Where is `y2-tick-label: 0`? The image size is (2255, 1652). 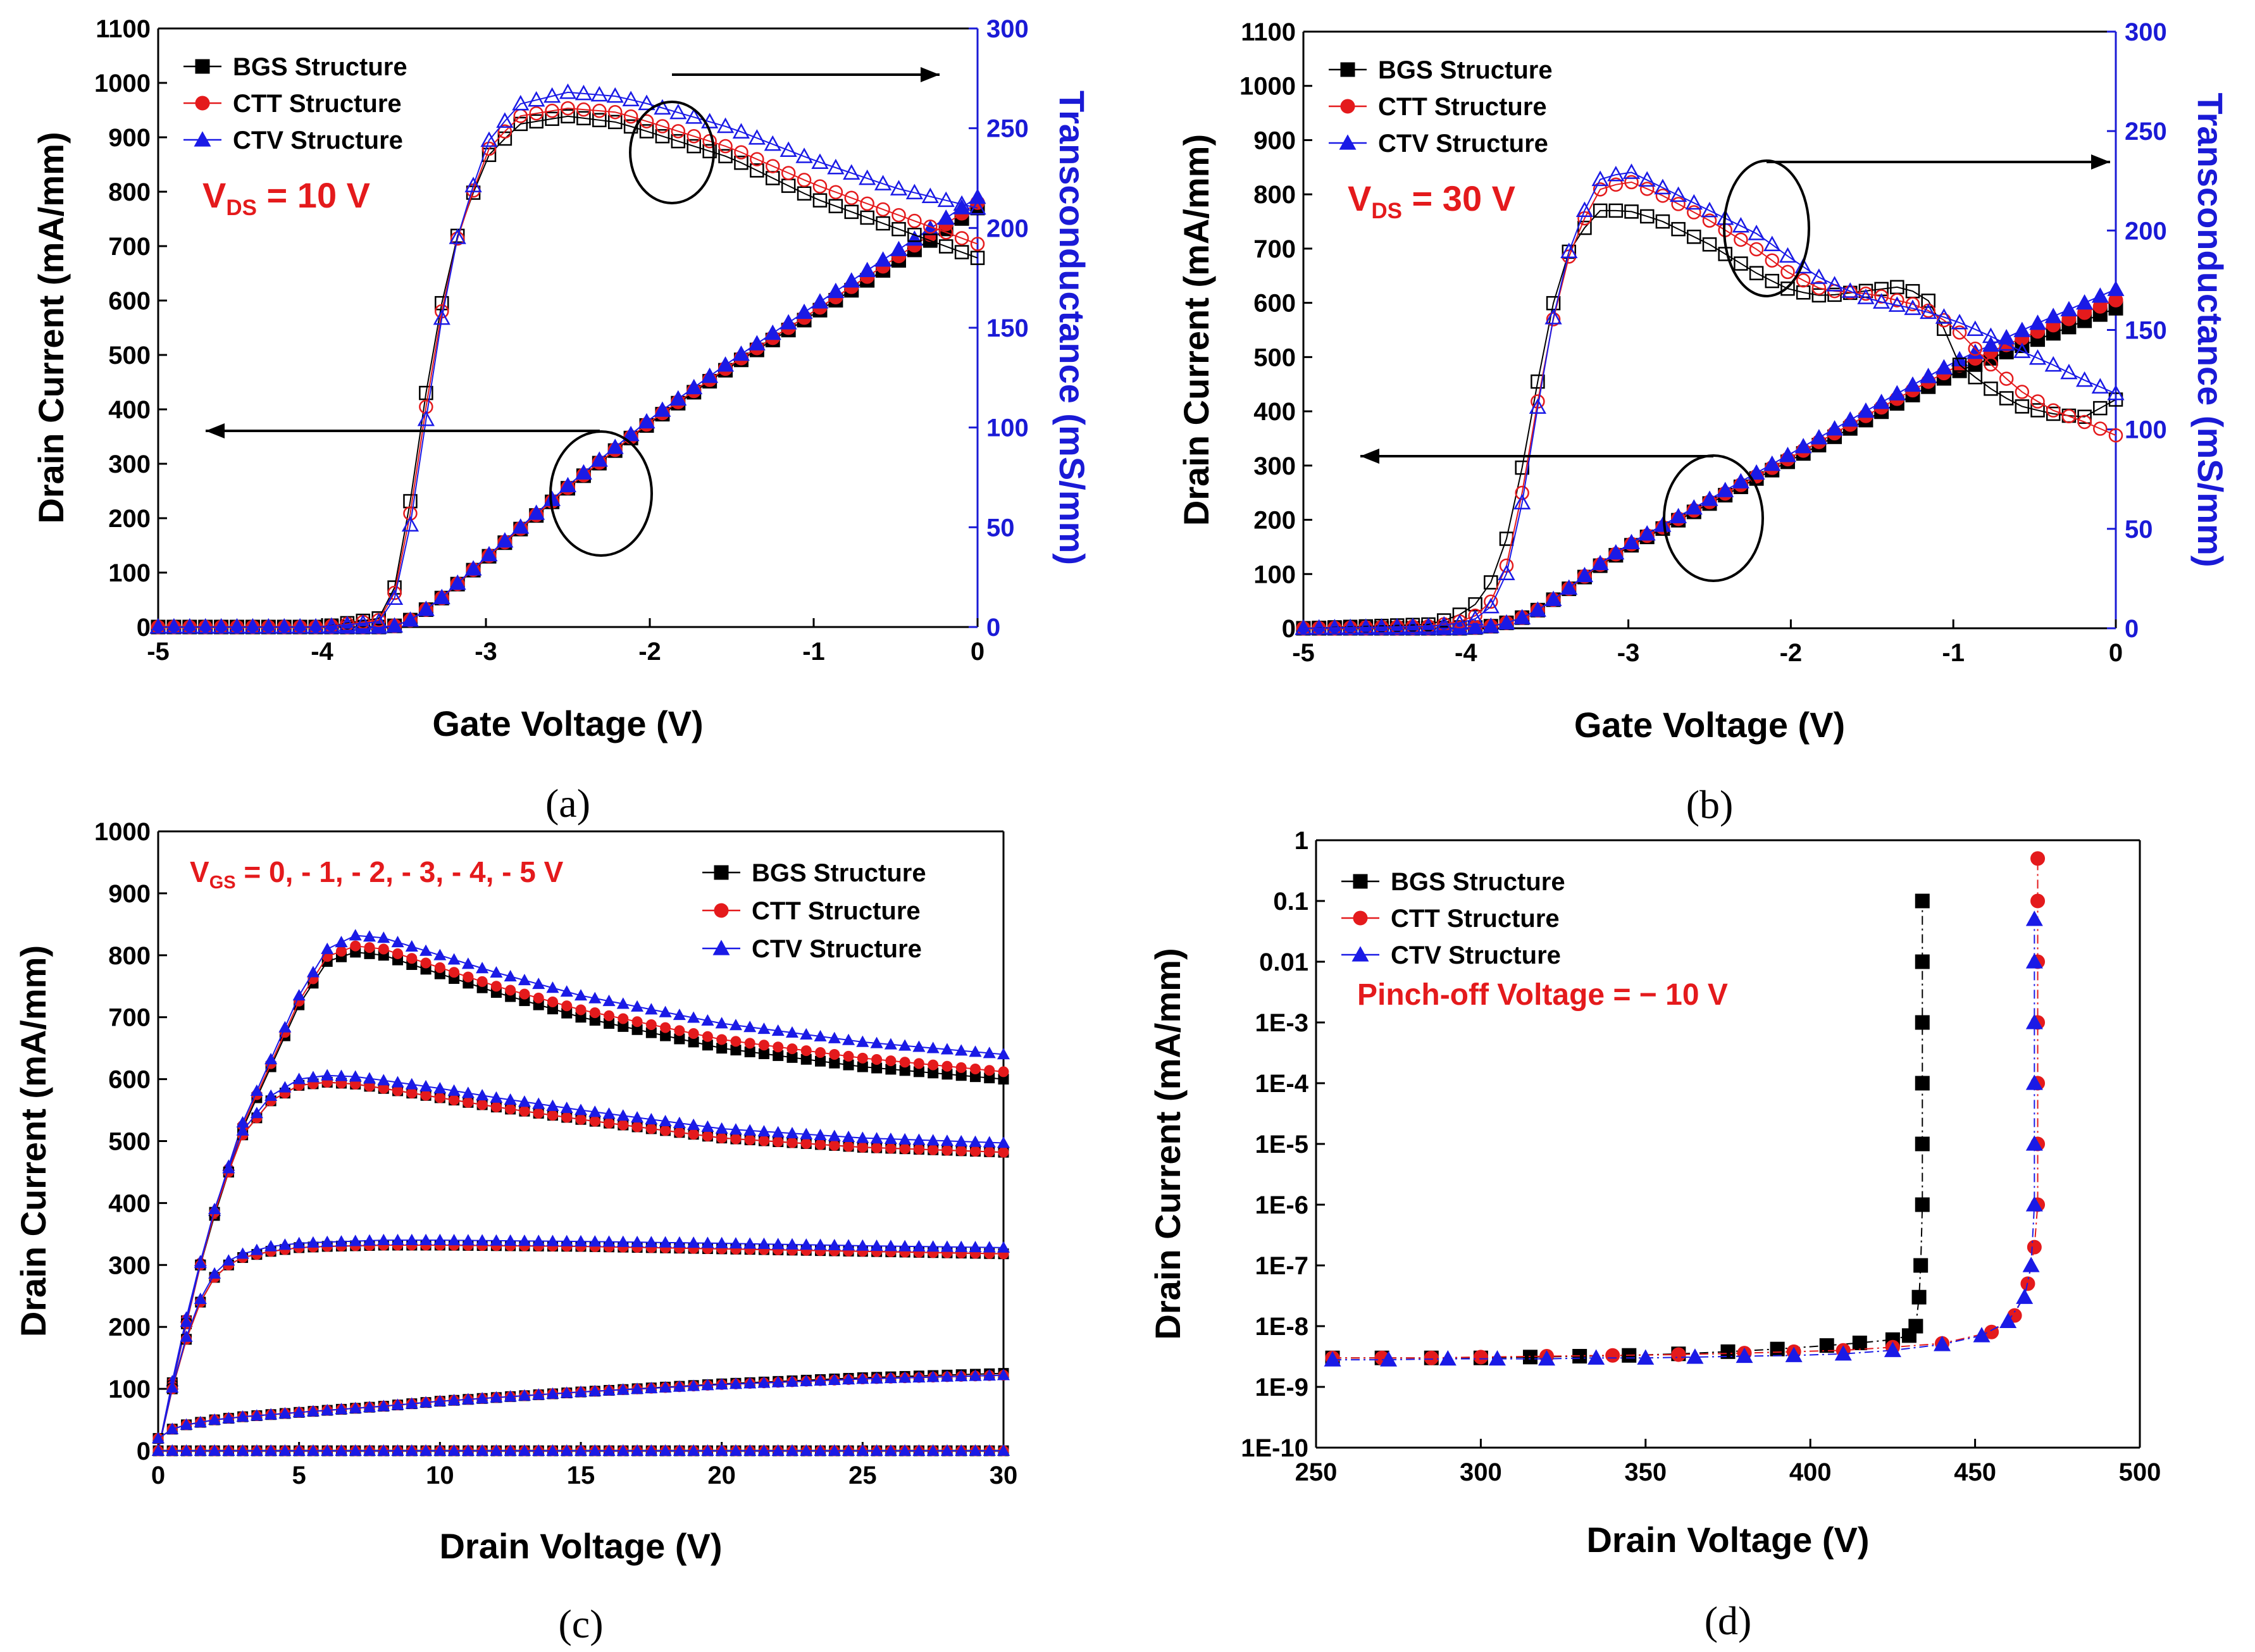 y2-tick-label: 0 is located at coordinates (993, 628).